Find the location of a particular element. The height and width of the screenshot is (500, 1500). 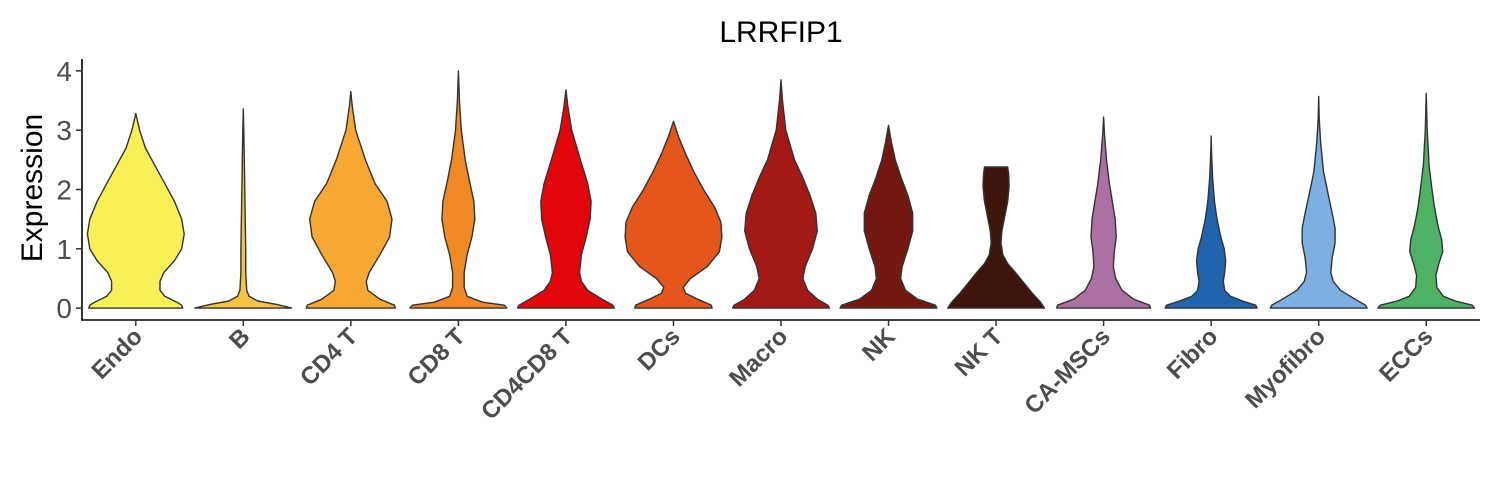

x-tick-label: CD8 T is located at coordinates (437, 357).